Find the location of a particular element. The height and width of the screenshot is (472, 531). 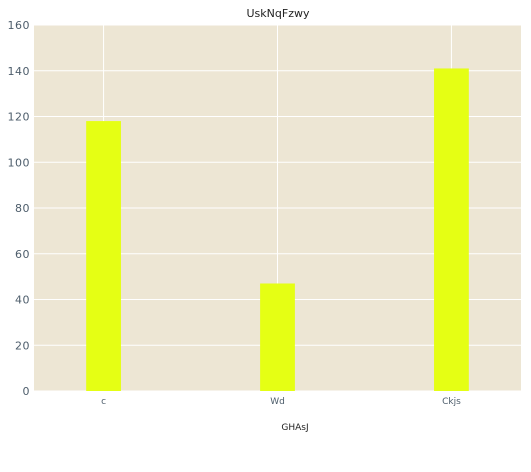

y-tick-label: 60 is located at coordinates (22, 254).